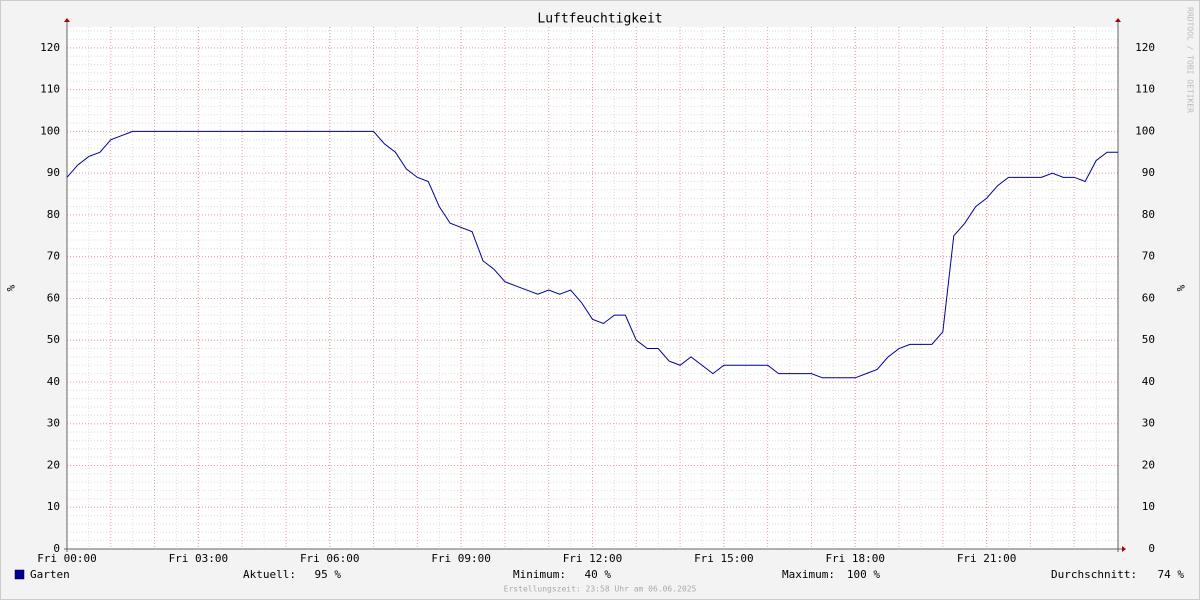  I want to click on stat-value: 100 %, so click(863, 574).